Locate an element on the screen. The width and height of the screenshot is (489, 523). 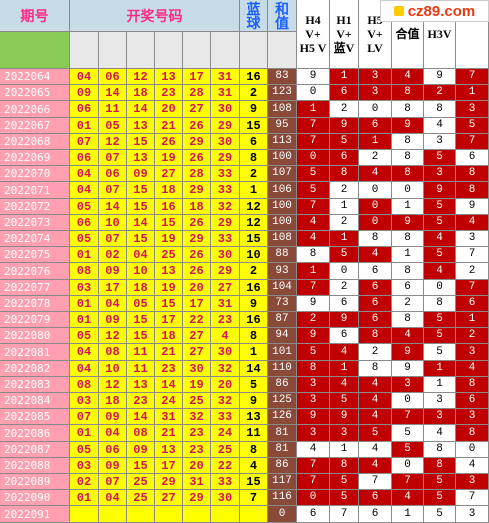
red-ball-cell: 29 is located at coordinates (169, 482).